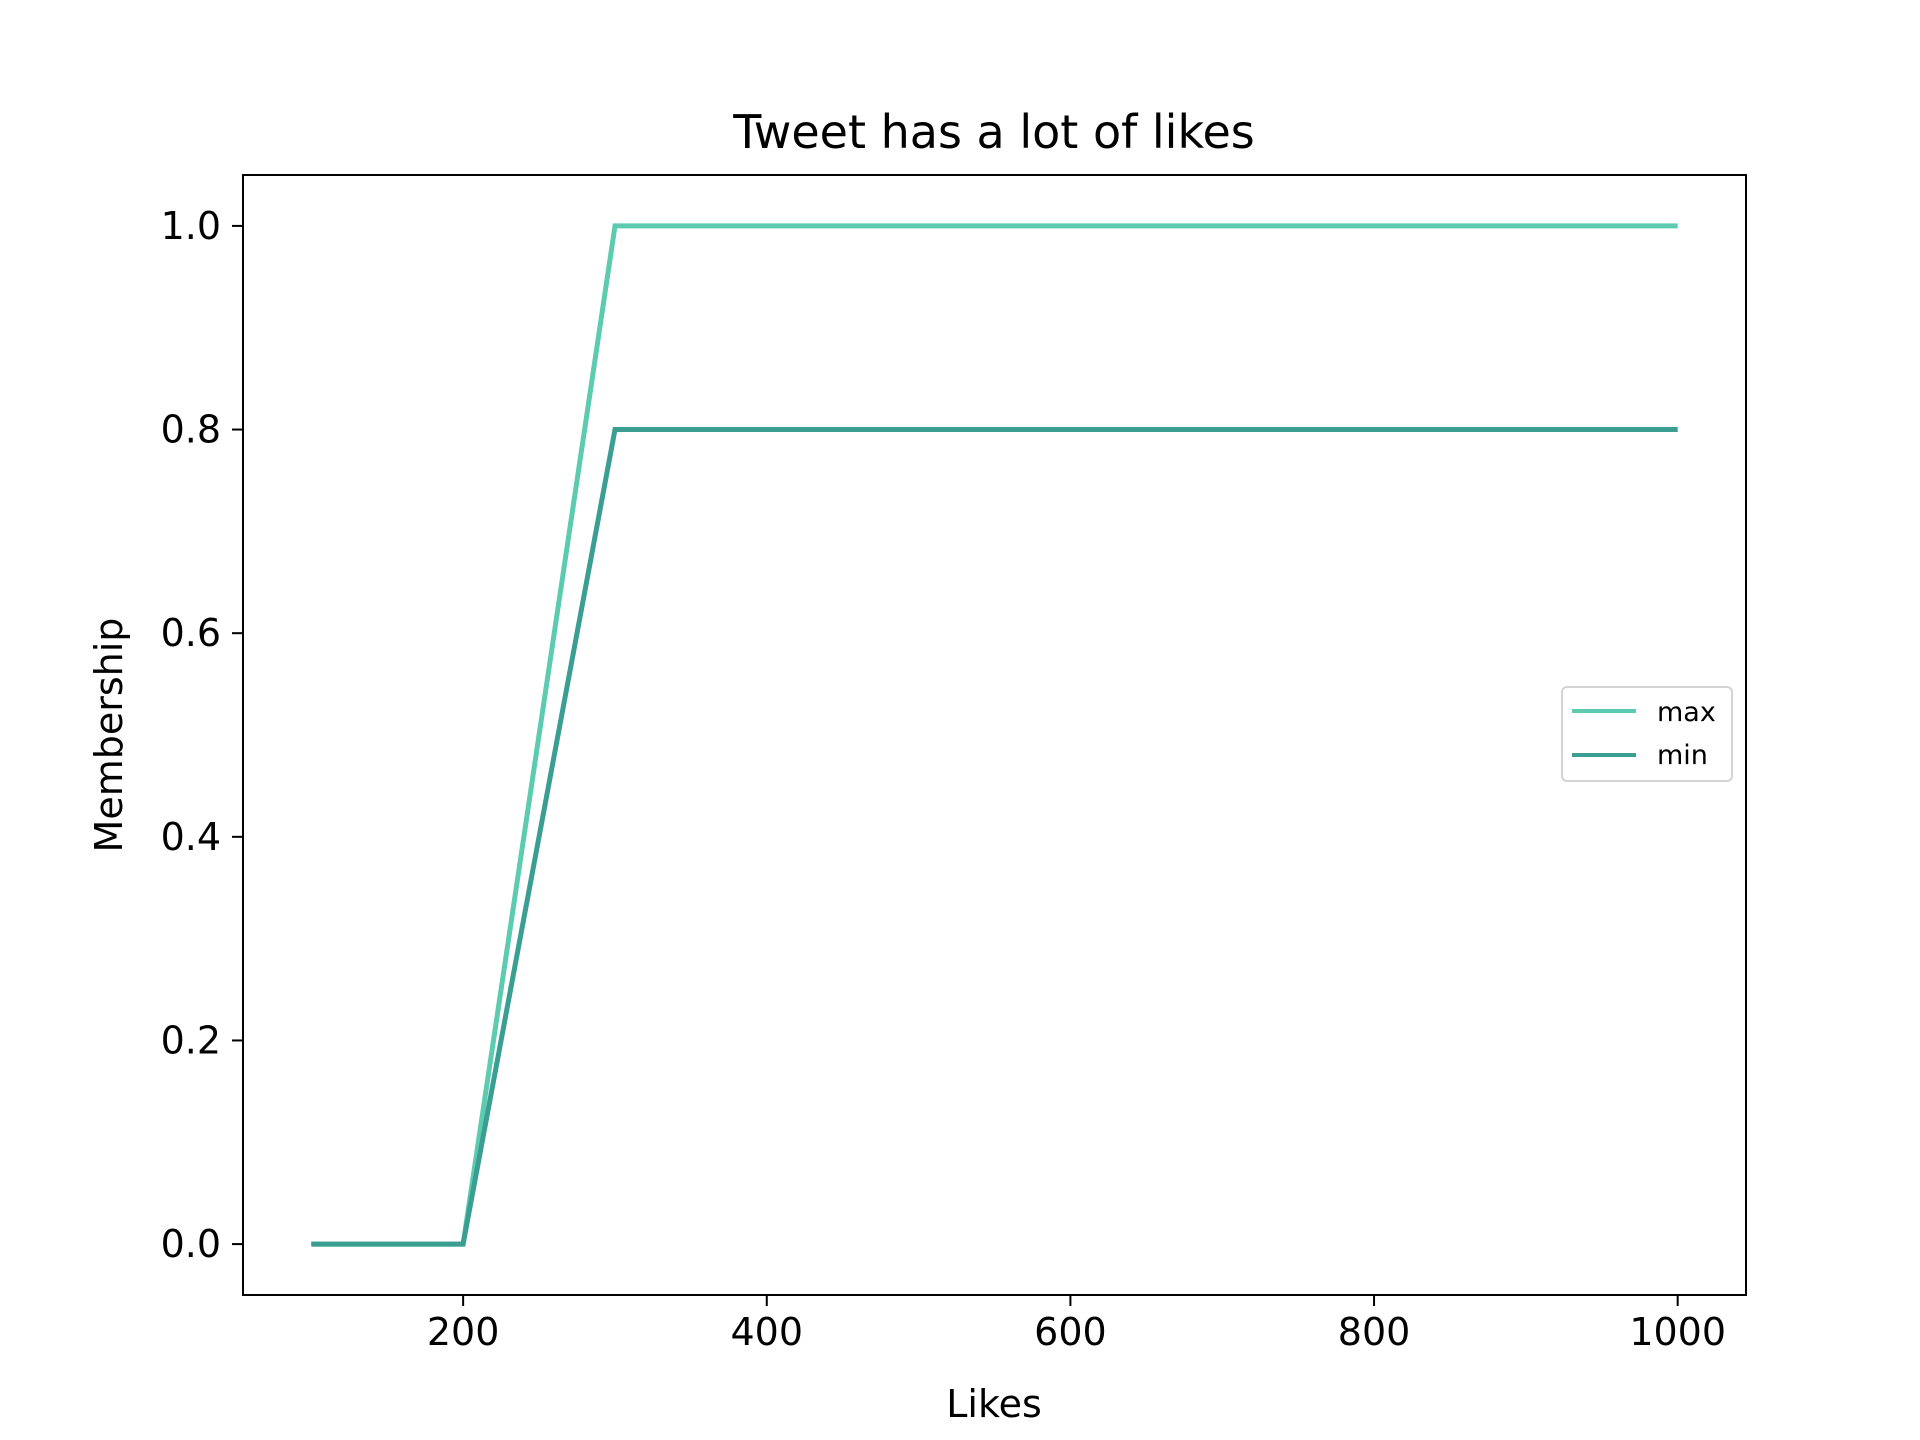  What do you see at coordinates (463, 1332) in the screenshot?
I see `x-tick-label: 200` at bounding box center [463, 1332].